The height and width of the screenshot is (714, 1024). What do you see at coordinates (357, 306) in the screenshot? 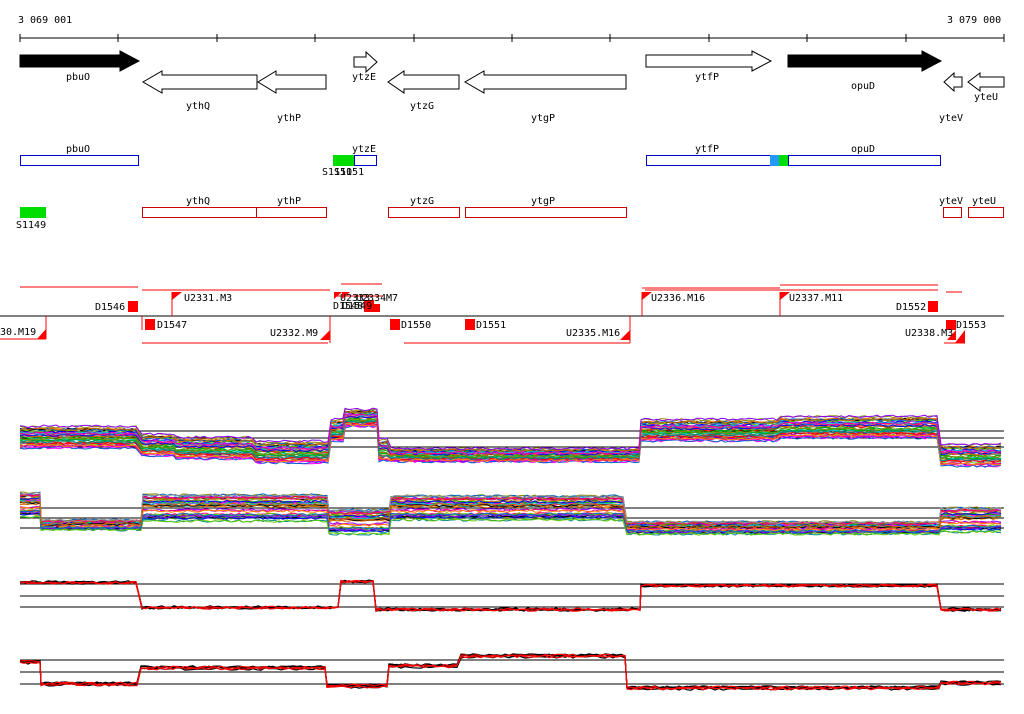
I see `segment-label-d1549: D1549` at bounding box center [357, 306].